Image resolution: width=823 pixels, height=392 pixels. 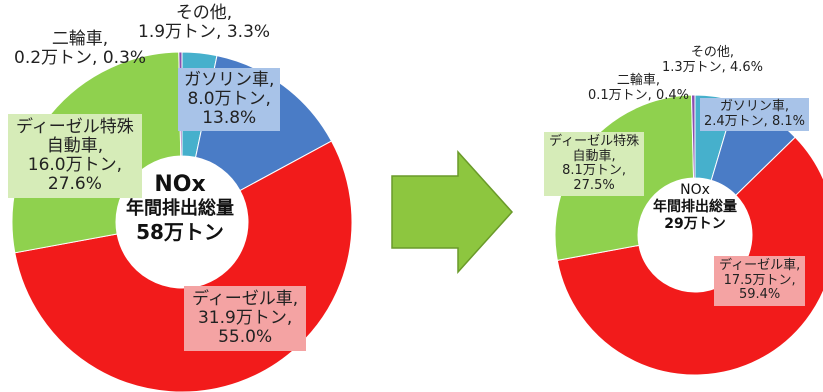 I want to click on right-label-other: その他, 1.3万トン, 4.6%, so click(x=712, y=60).